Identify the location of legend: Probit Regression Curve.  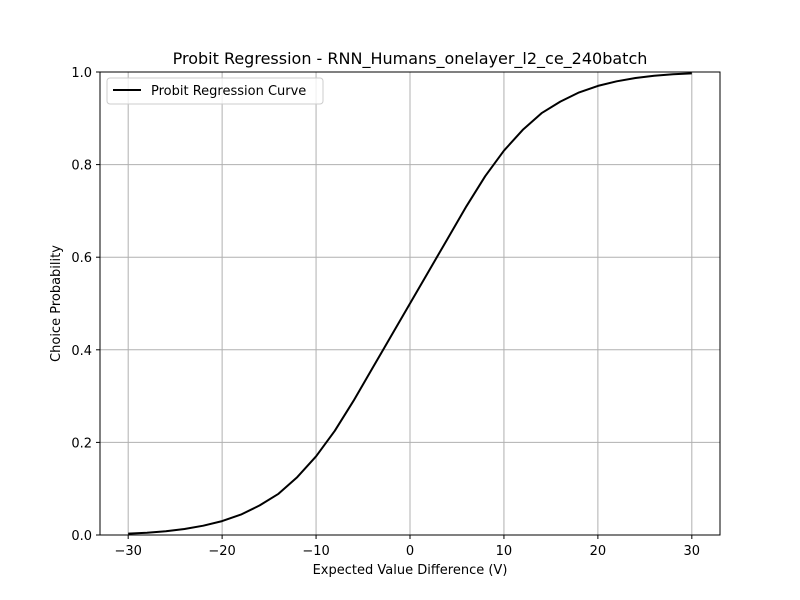
(215, 91).